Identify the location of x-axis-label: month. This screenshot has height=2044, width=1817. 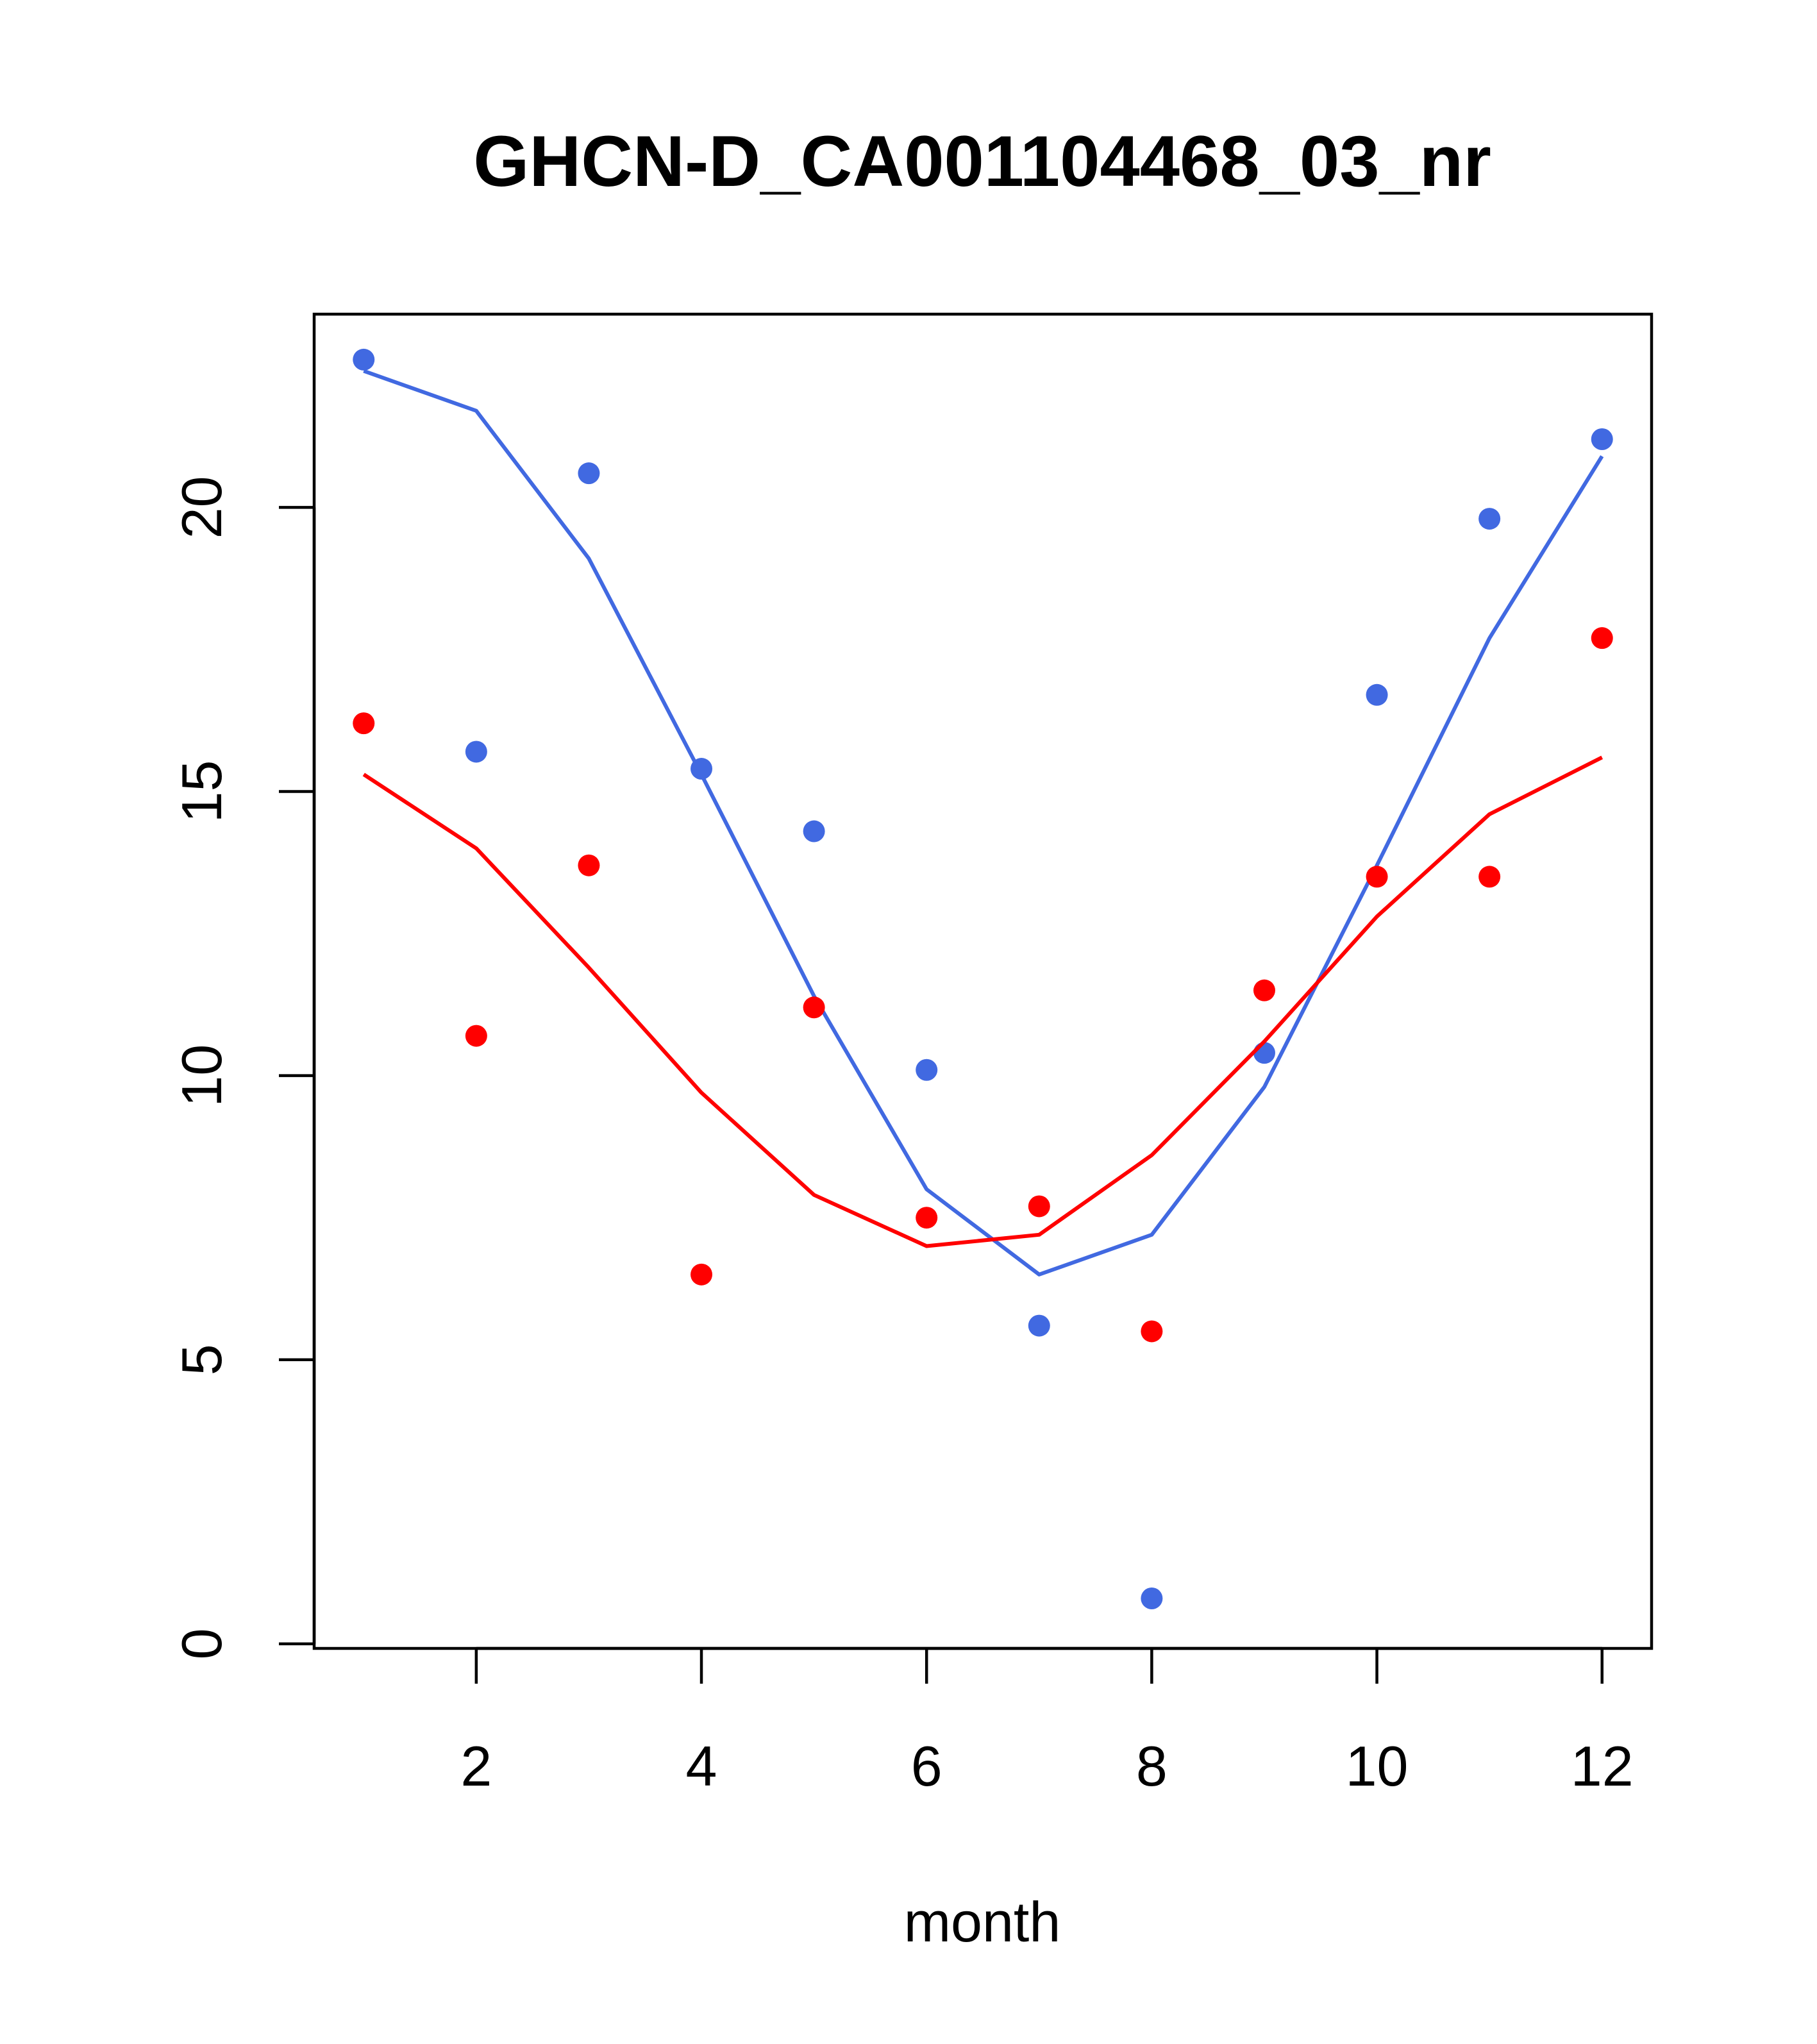
(982, 1922).